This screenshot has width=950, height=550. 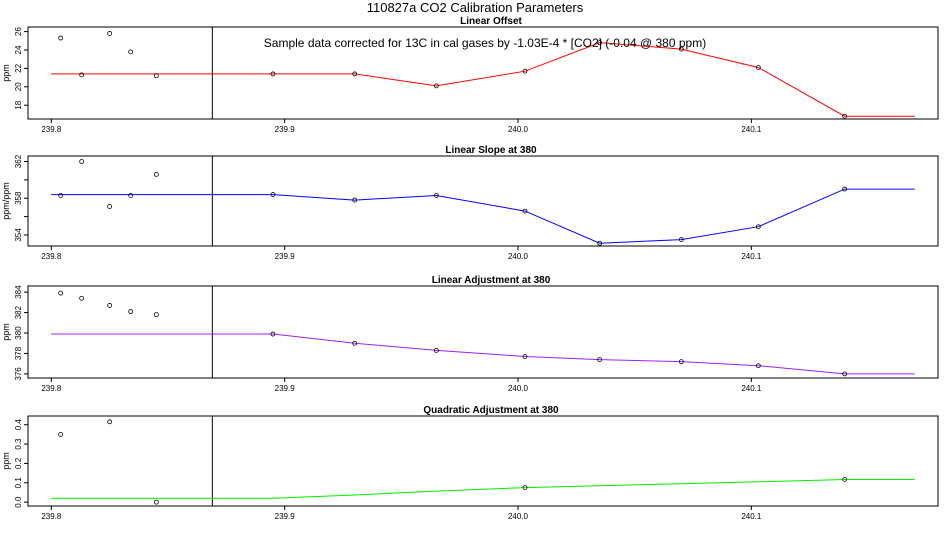 What do you see at coordinates (18, 198) in the screenshot?
I see `y-tick-label: 358` at bounding box center [18, 198].